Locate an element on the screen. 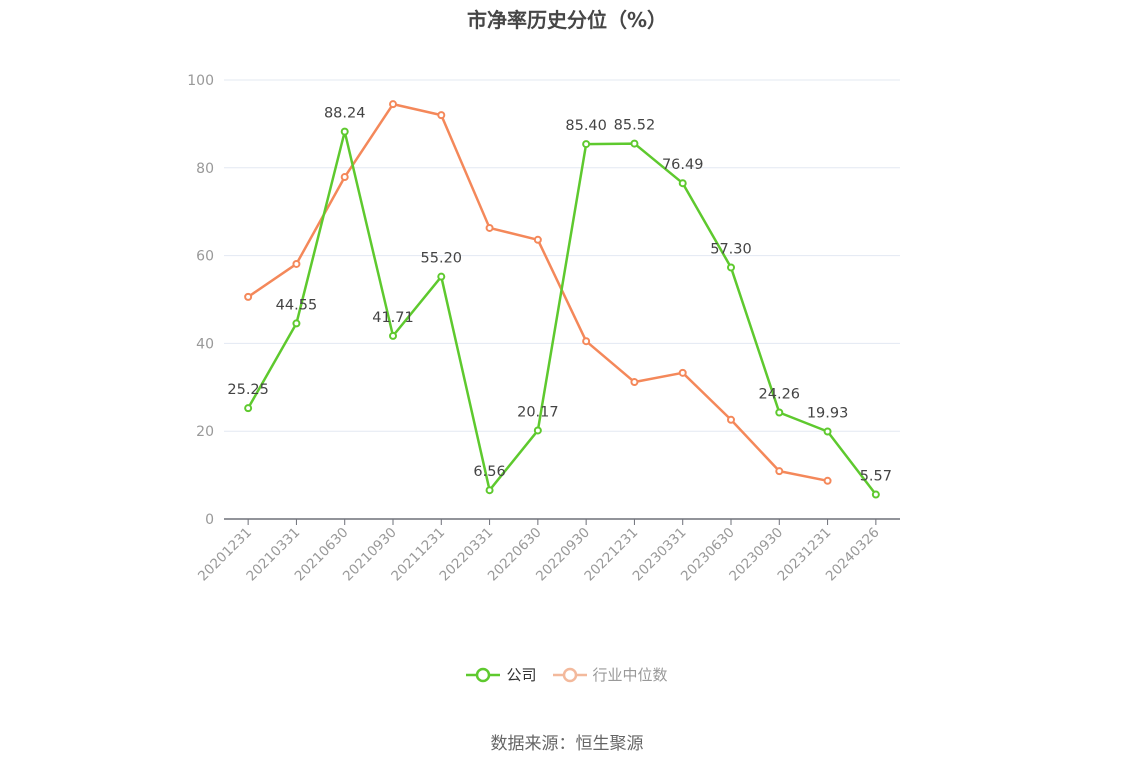  data-label: 24.26 is located at coordinates (780, 394).